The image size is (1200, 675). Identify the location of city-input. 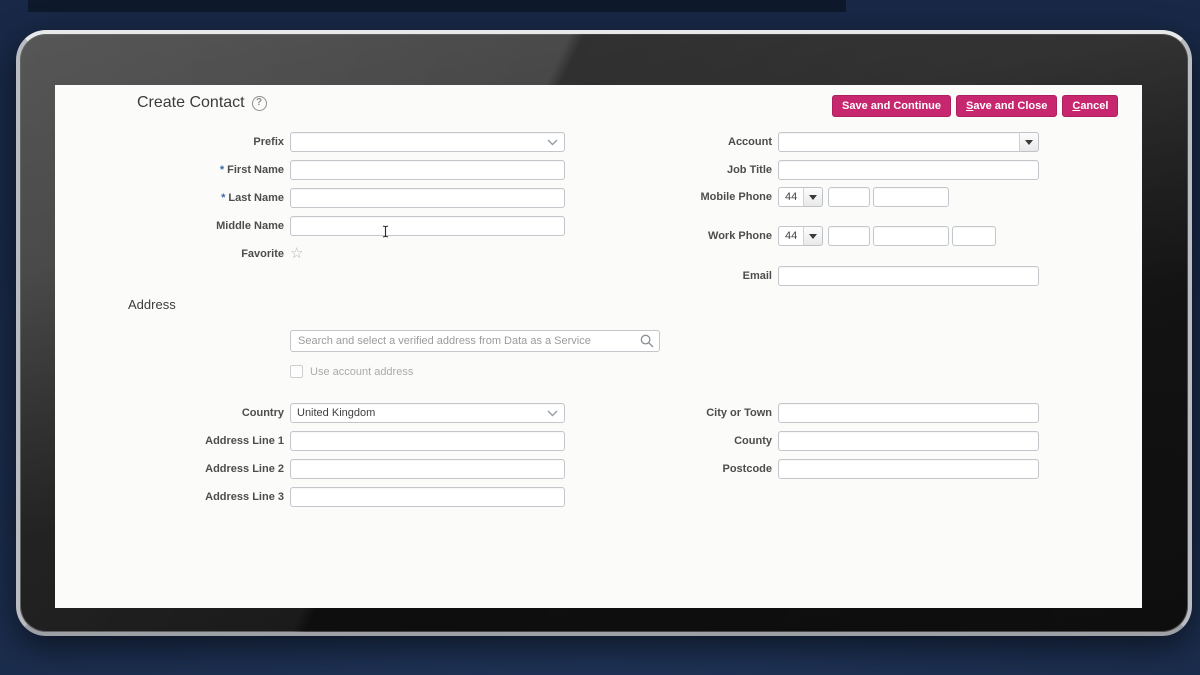
(908, 413).